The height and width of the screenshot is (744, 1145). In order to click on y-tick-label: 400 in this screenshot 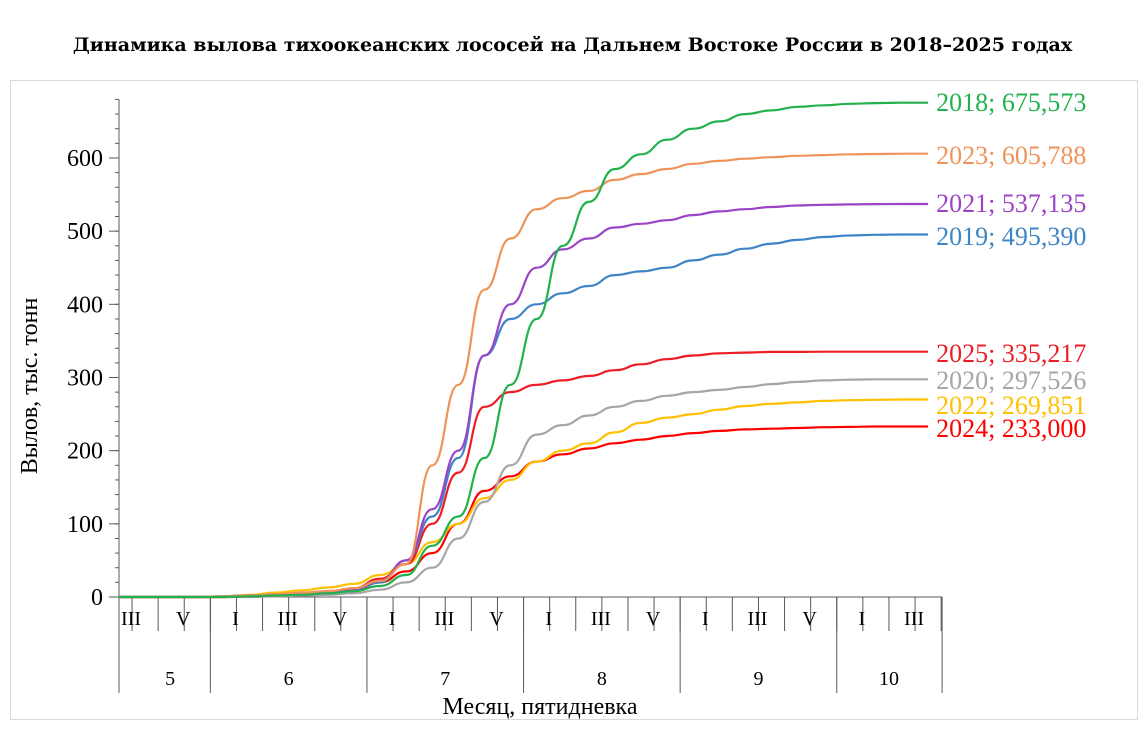, I will do `click(85, 305)`.